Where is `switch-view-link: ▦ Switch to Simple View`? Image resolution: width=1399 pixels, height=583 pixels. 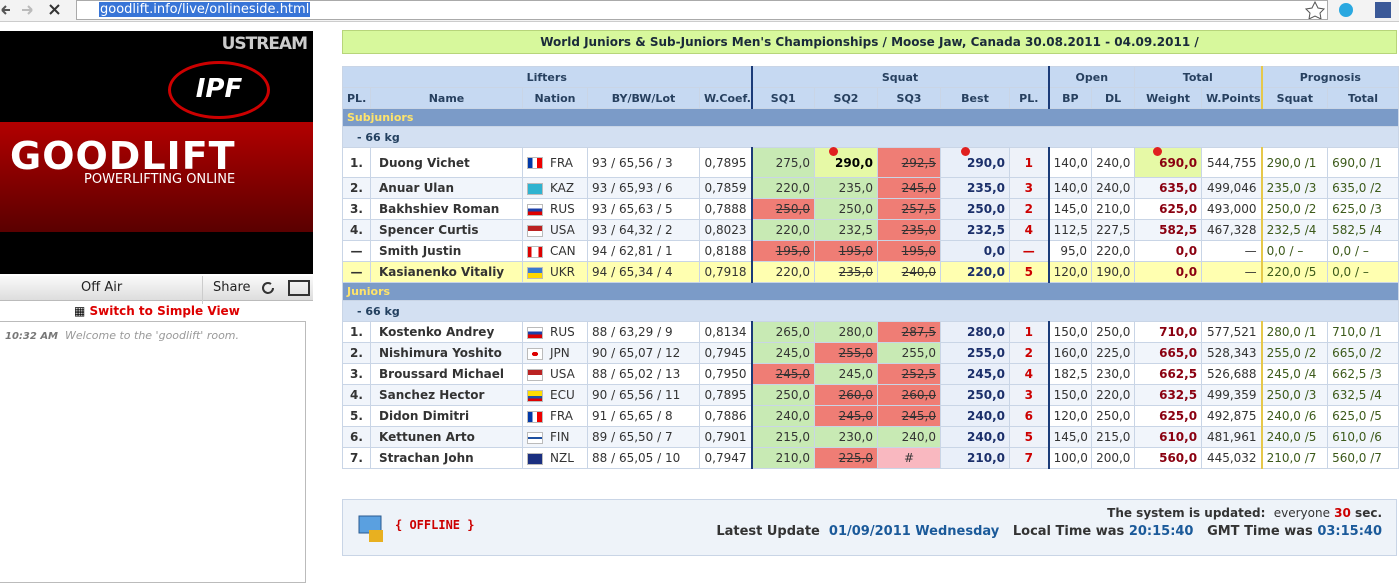 switch-view-link: ▦ Switch to Simple View is located at coordinates (157, 311).